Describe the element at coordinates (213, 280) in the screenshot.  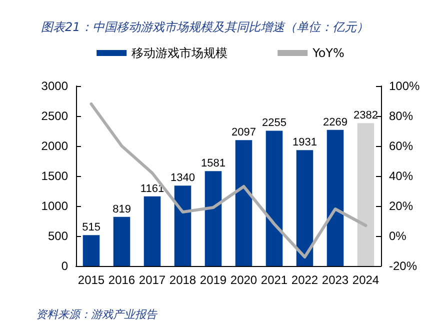
I see `x-tick-label: 2019` at that location.